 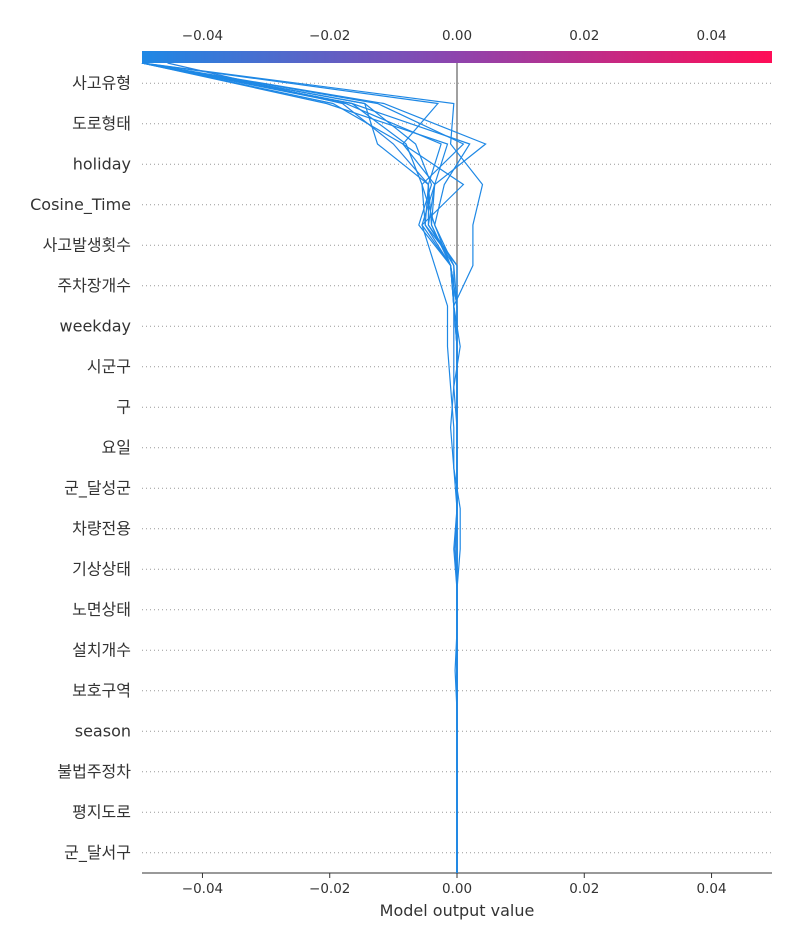 I want to click on feature-label: 군_달성군, so click(x=97, y=488).